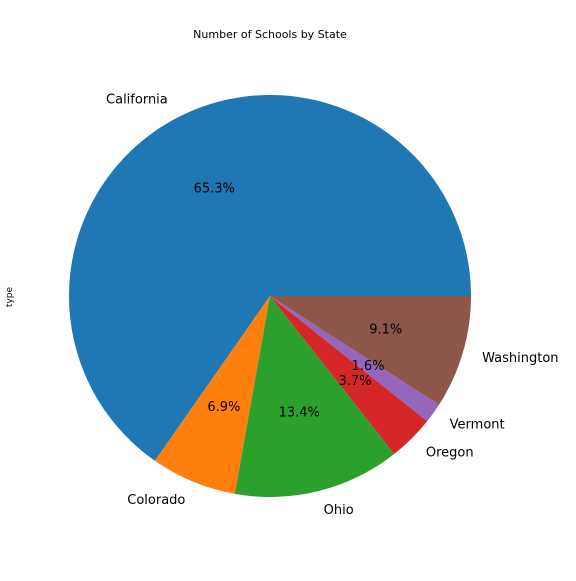  What do you see at coordinates (223, 407) in the screenshot?
I see `pie-value-colorado: 6.9%` at bounding box center [223, 407].